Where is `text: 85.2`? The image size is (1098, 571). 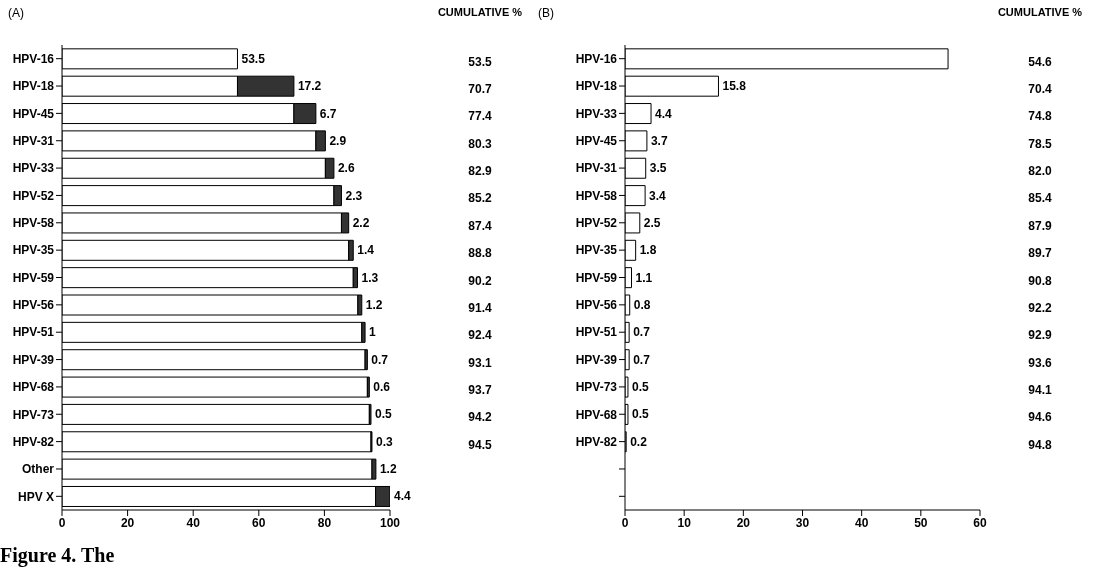
text: 85.2 is located at coordinates (480, 198).